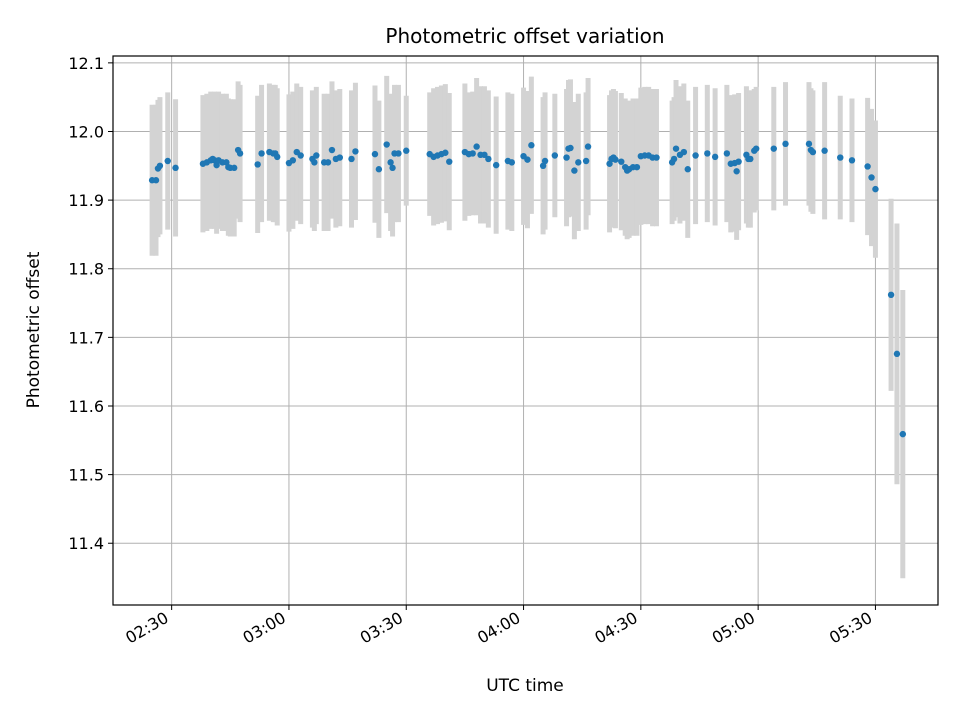  What do you see at coordinates (86, 200) in the screenshot?
I see `y-tick-label: 11.9` at bounding box center [86, 200].